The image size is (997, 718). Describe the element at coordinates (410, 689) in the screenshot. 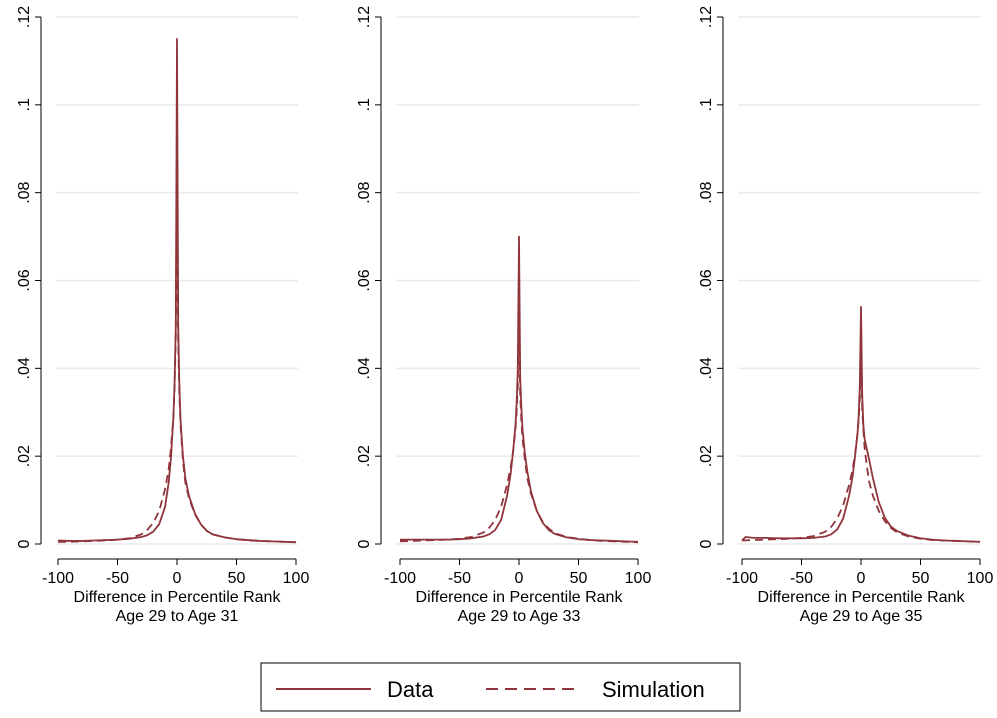

I see `legend-label-data: Data` at that location.